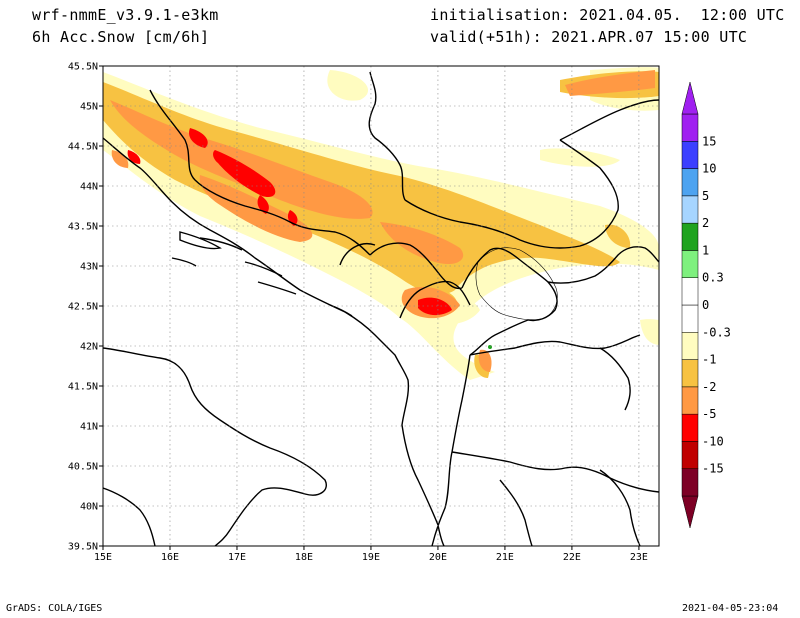  I want to click on colorbar-label: 15, so click(709, 141).